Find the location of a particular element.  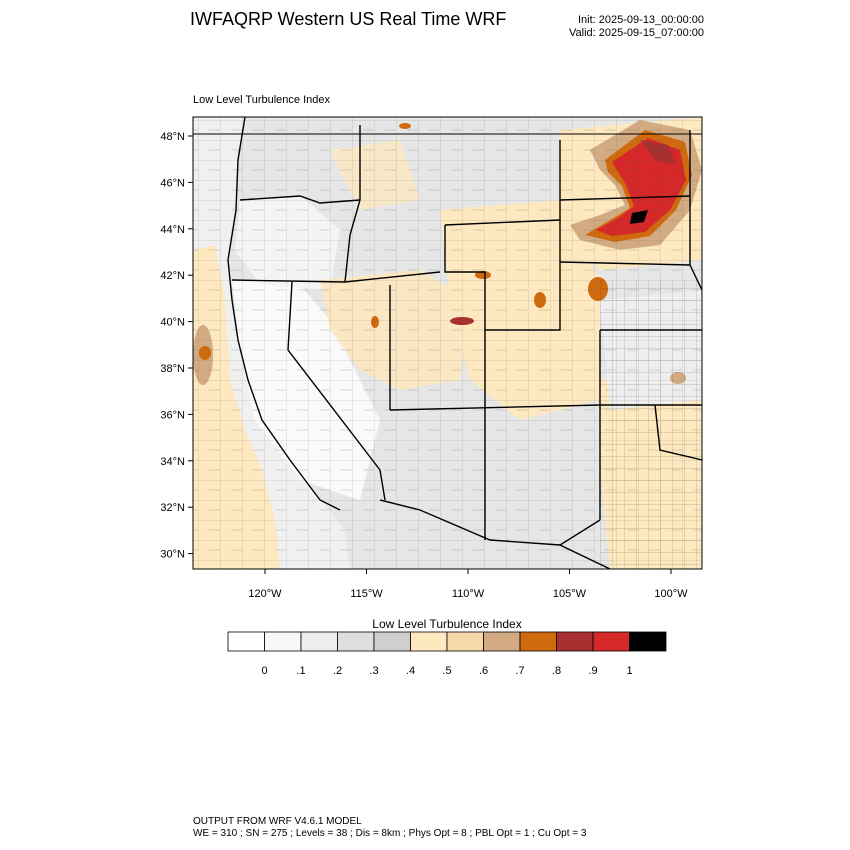

lon-tick-label: 115°W is located at coordinates (366, 594).